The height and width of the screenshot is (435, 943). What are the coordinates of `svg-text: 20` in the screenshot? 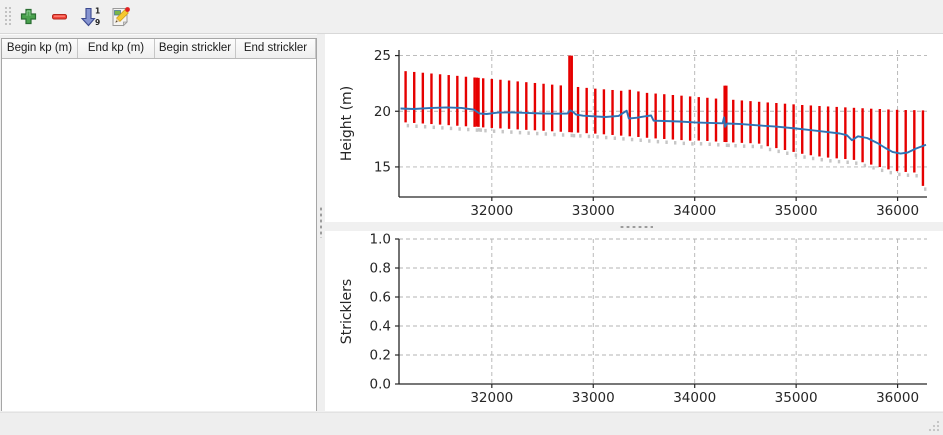 It's located at (382, 112).